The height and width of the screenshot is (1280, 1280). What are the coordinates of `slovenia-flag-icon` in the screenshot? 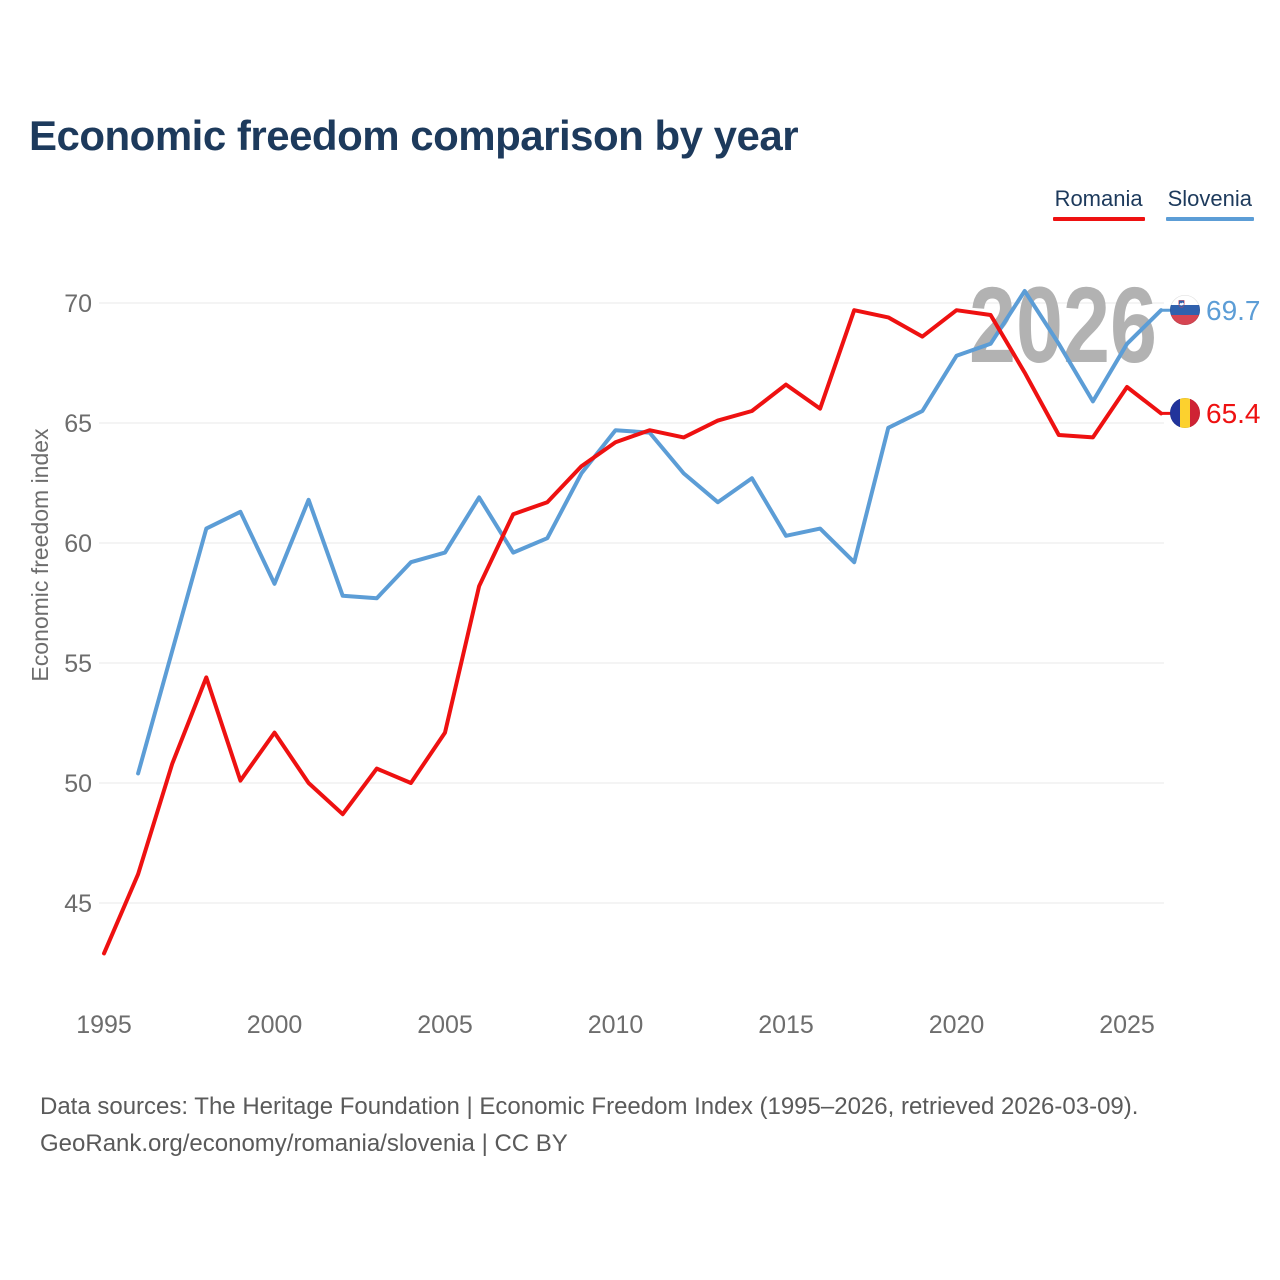 It's located at (1185, 310).